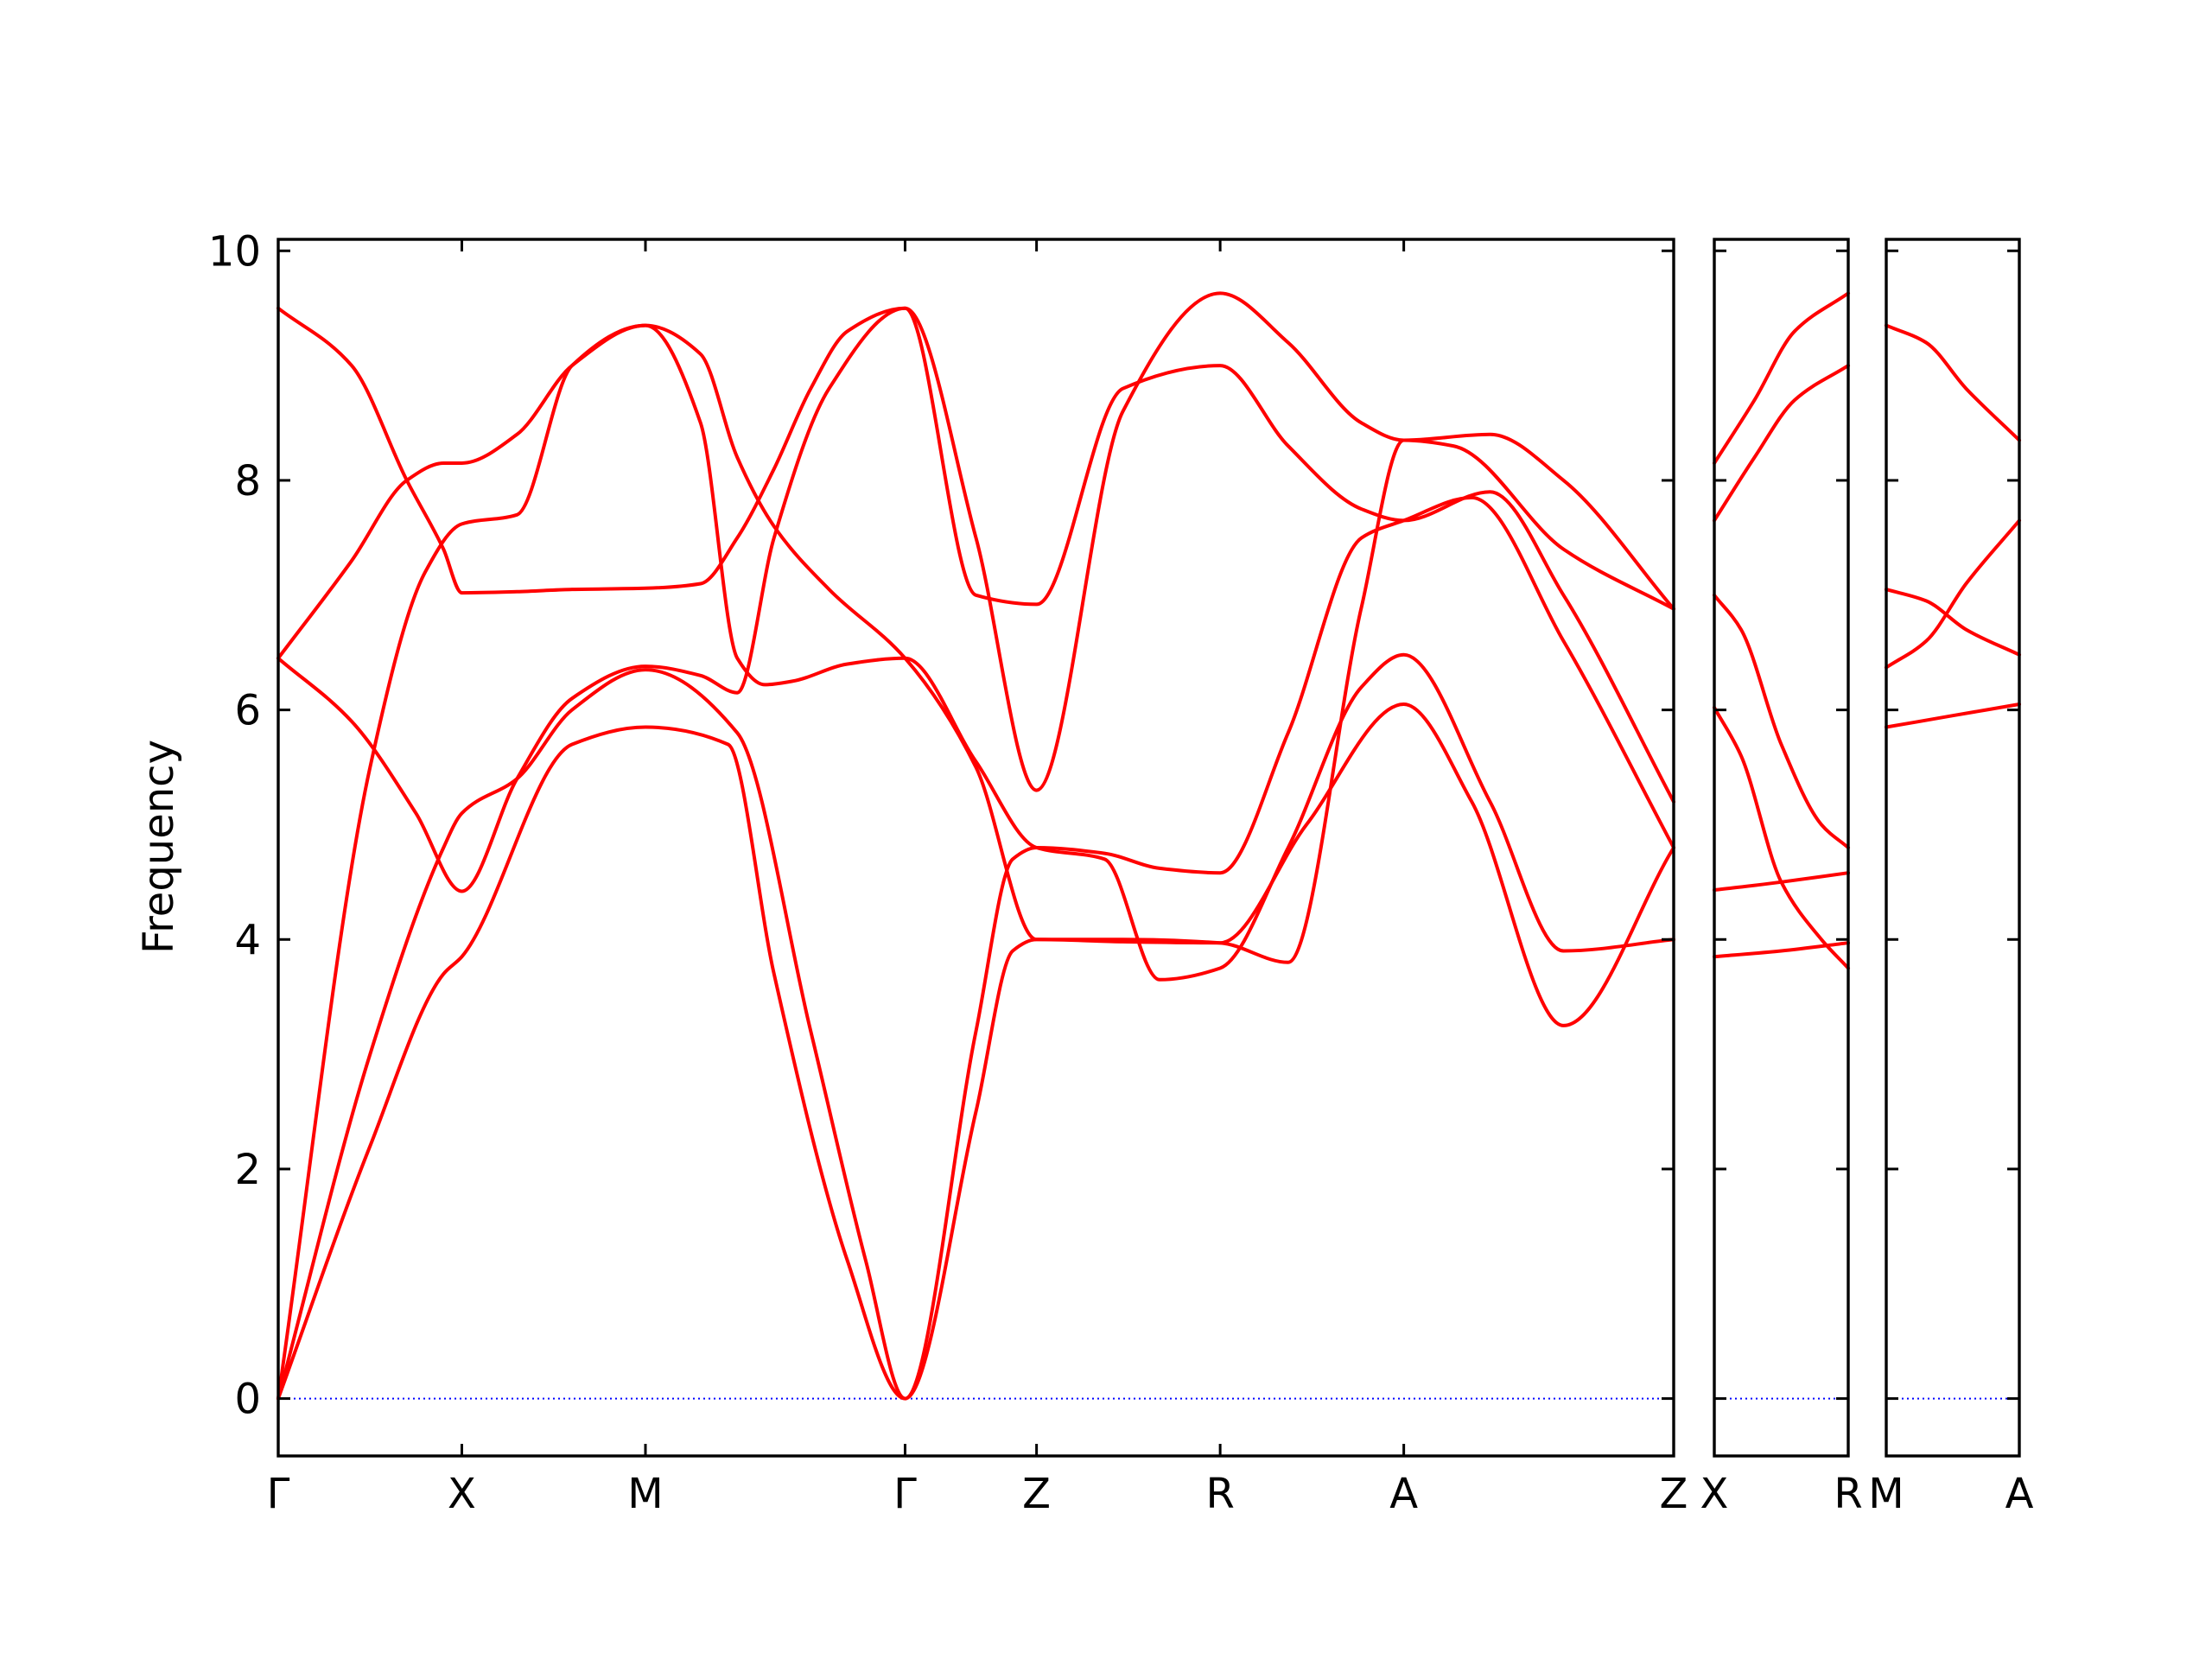 The height and width of the screenshot is (1659, 2212). Describe the element at coordinates (247, 940) in the screenshot. I see `y-tick-label: 4` at that location.